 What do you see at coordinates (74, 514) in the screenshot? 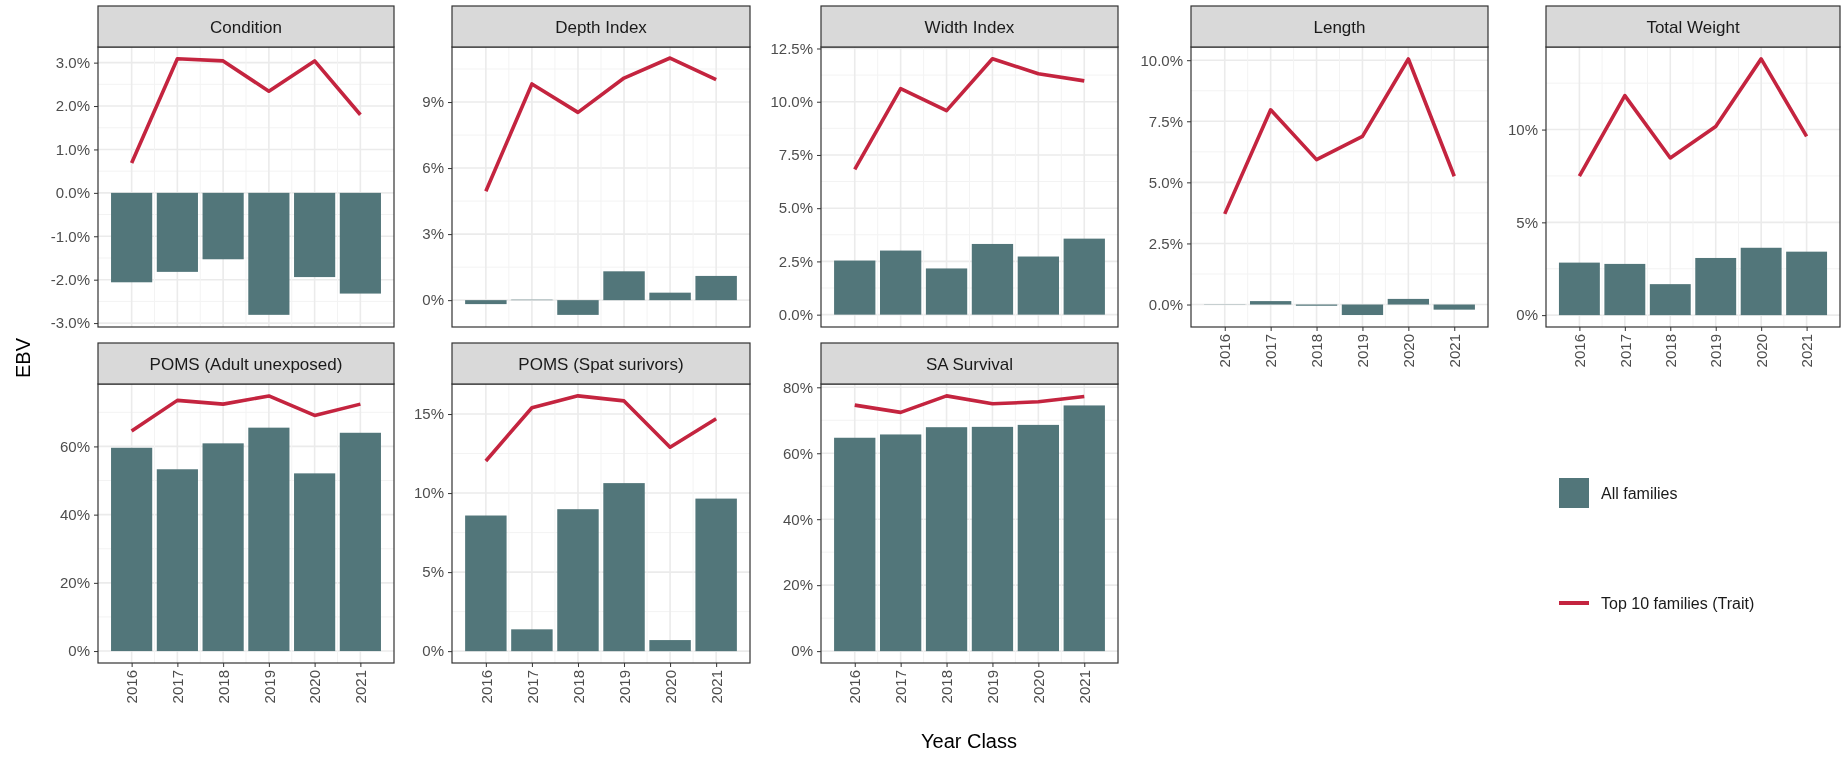
I see `y-tick-label: 40%` at bounding box center [74, 514].